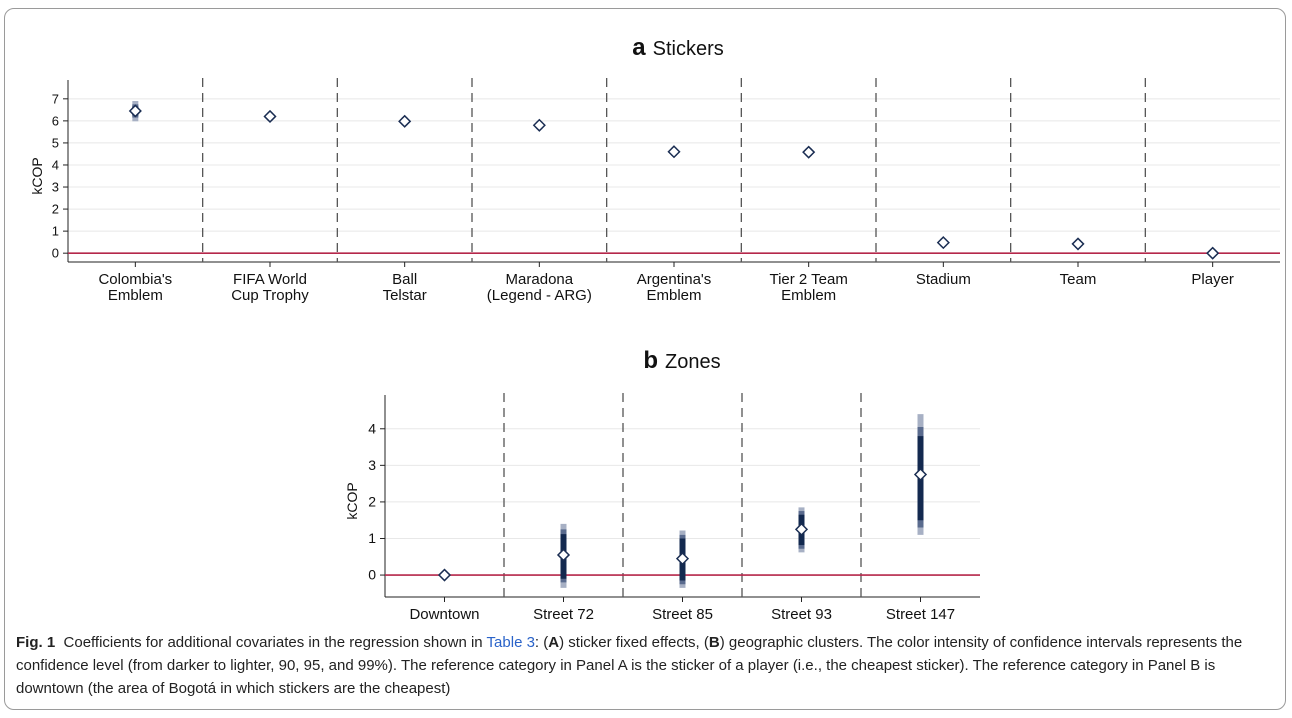  I want to click on caption-panel-a: A, so click(554, 642).